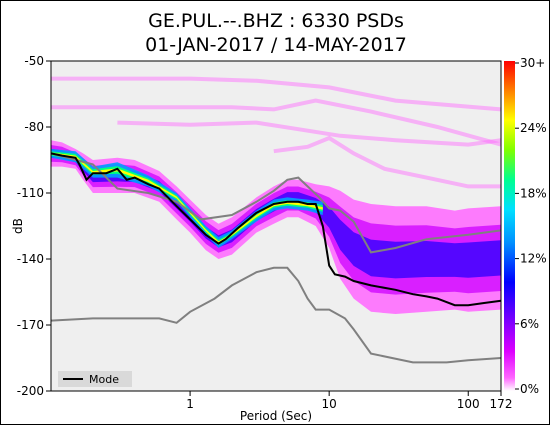 The image size is (550, 426). What do you see at coordinates (532, 63) in the screenshot?
I see `colorbar-tick-label: 30+` at bounding box center [532, 63].